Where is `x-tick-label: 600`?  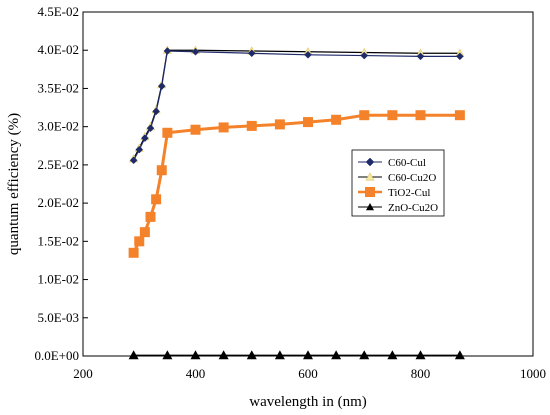 x-tick-label: 600 is located at coordinates (308, 373).